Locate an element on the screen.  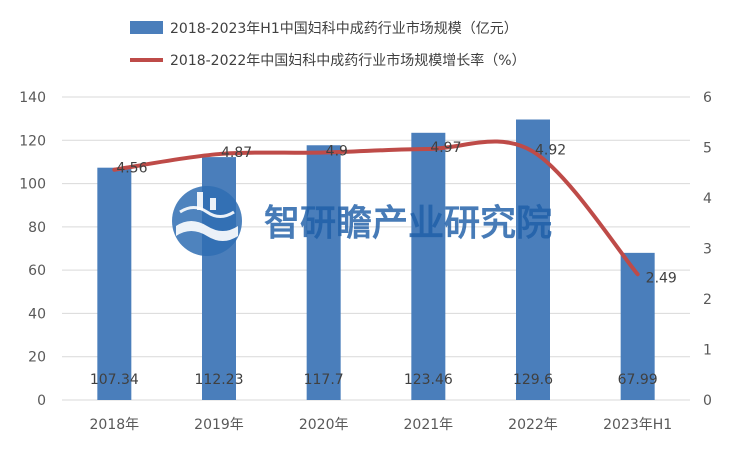
y-left-tick-label: 40 is located at coordinates (37, 314).